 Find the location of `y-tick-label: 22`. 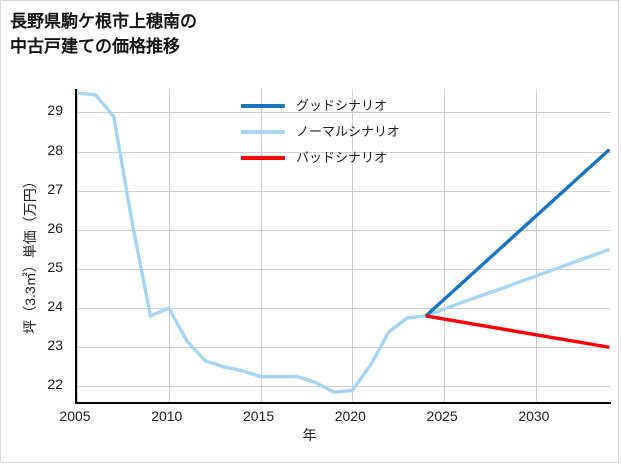

y-tick-label: 22 is located at coordinates (55, 384).